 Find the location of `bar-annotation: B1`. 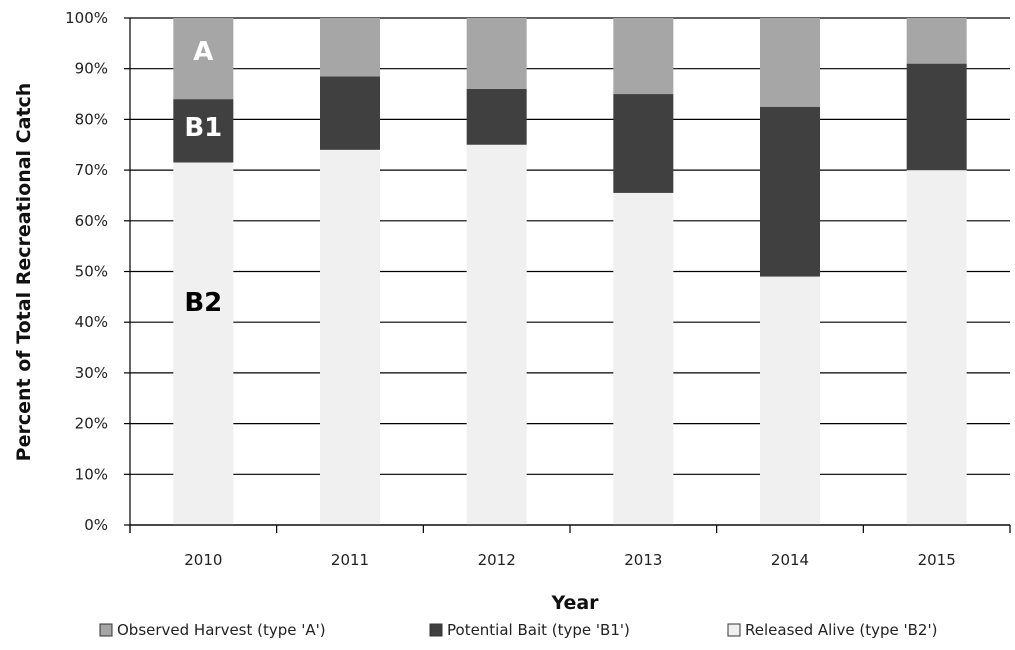

bar-annotation: B1 is located at coordinates (203, 128).